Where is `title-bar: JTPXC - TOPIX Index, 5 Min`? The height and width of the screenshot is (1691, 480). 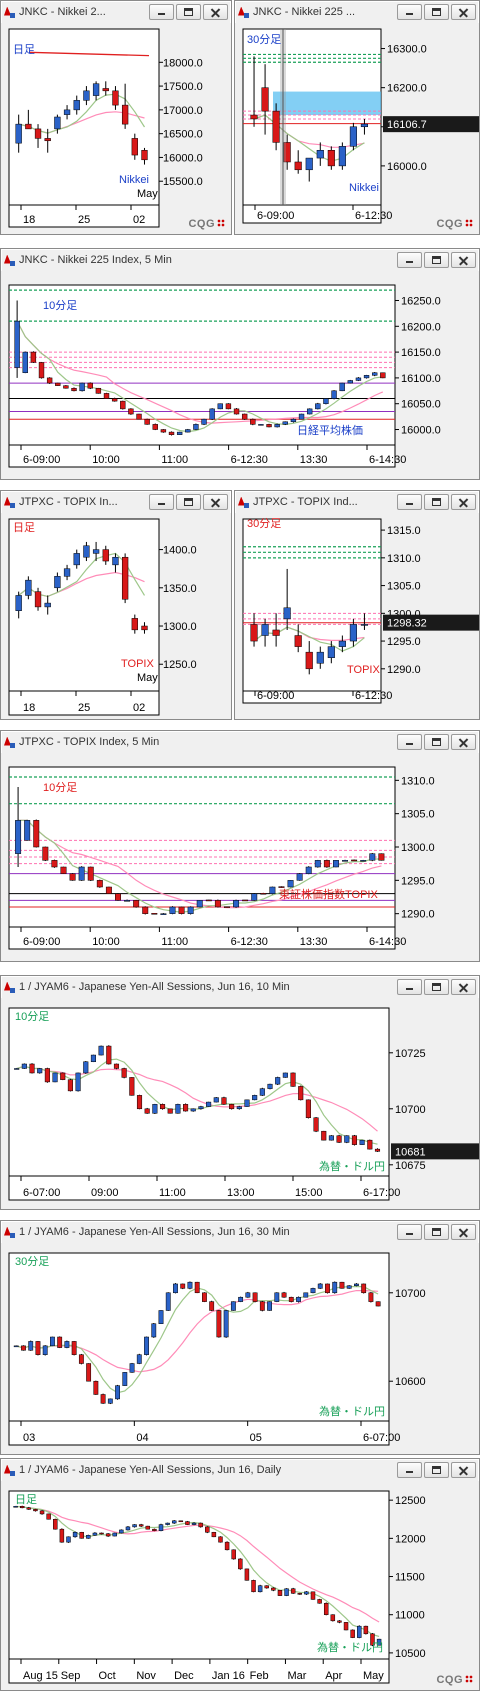 title-bar: JTPXC - TOPIX Index, 5 Min is located at coordinates (240, 742).